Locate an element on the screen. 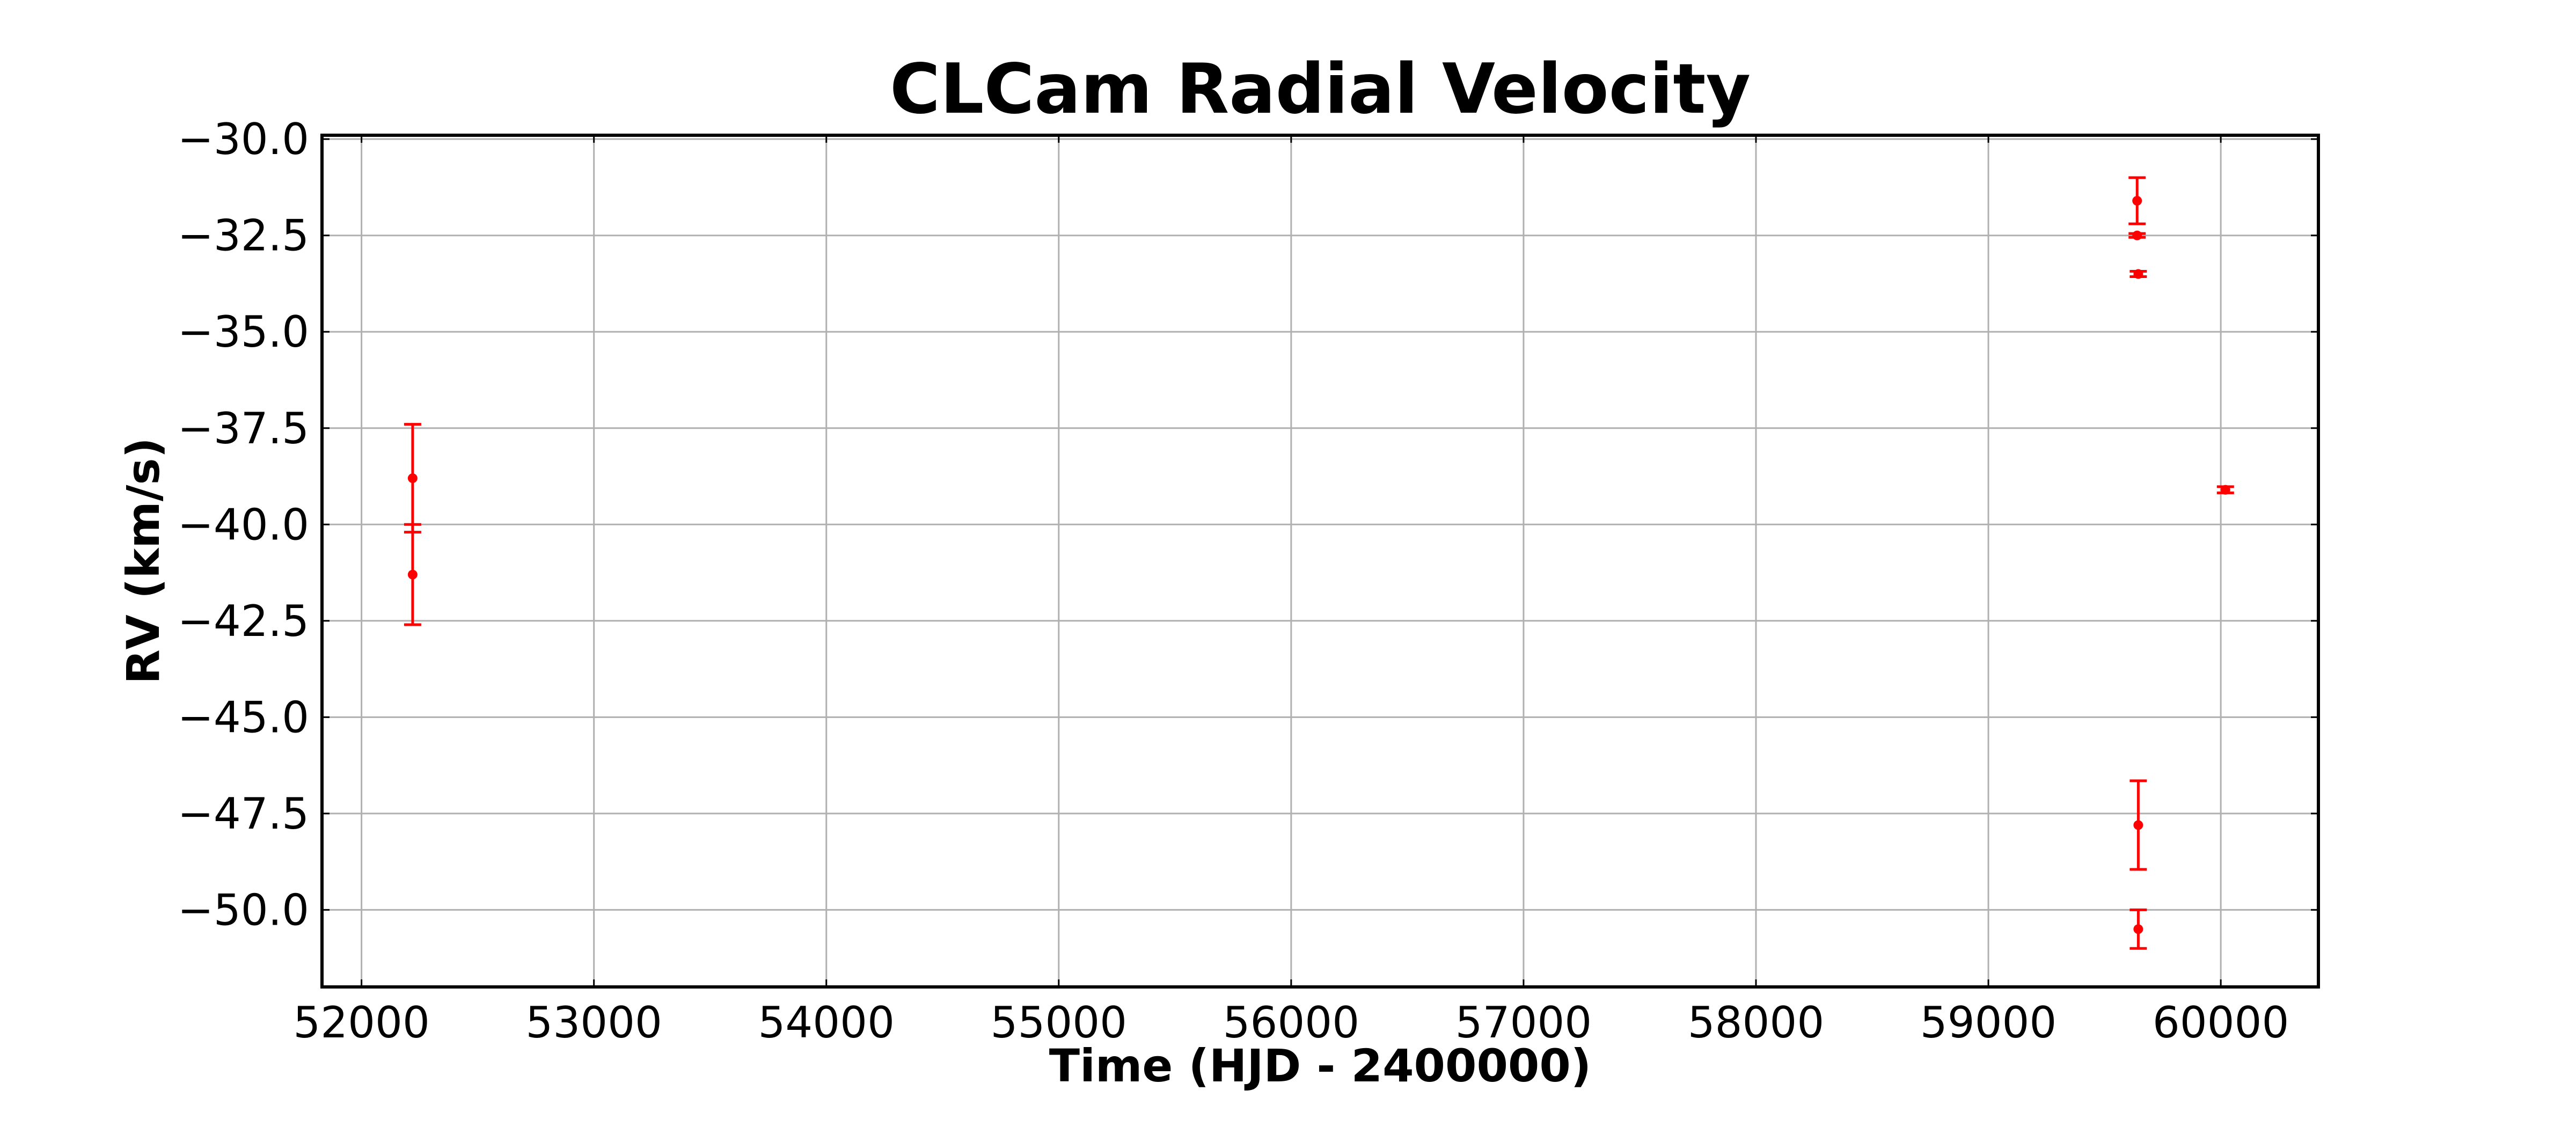 The width and height of the screenshot is (2576, 1127). x-tick-label: 59000 is located at coordinates (1988, 1023).